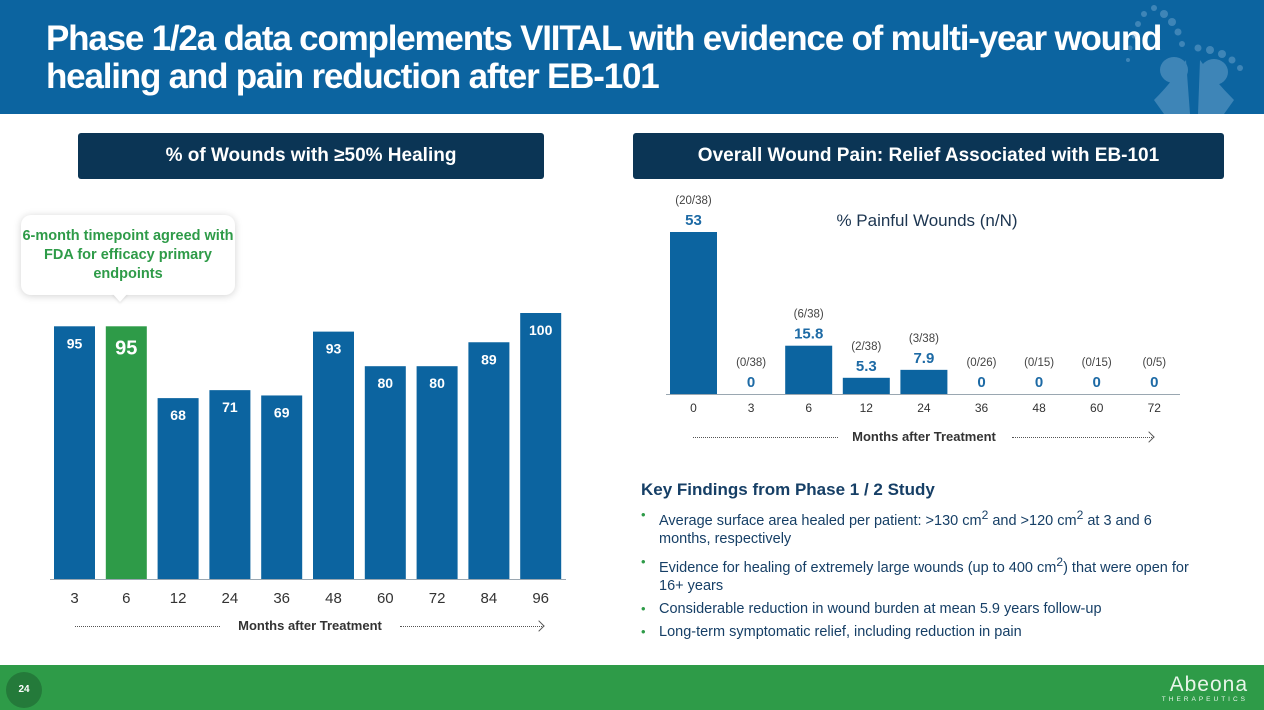  I want to click on healing-bar-value-label: 69, so click(282, 412).